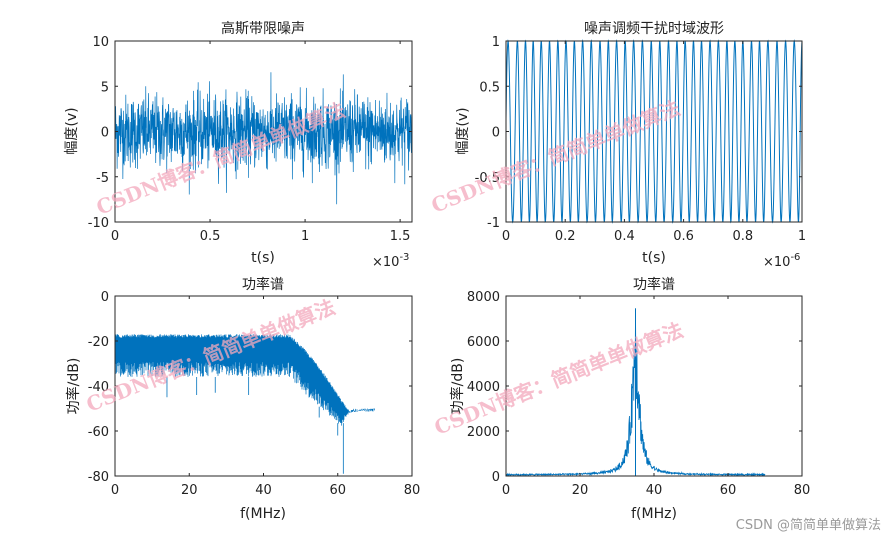 Image resolution: width=887 pixels, height=539 pixels. Describe the element at coordinates (487, 178) in the screenshot. I see `p2-ytick-label: -0.5` at that location.